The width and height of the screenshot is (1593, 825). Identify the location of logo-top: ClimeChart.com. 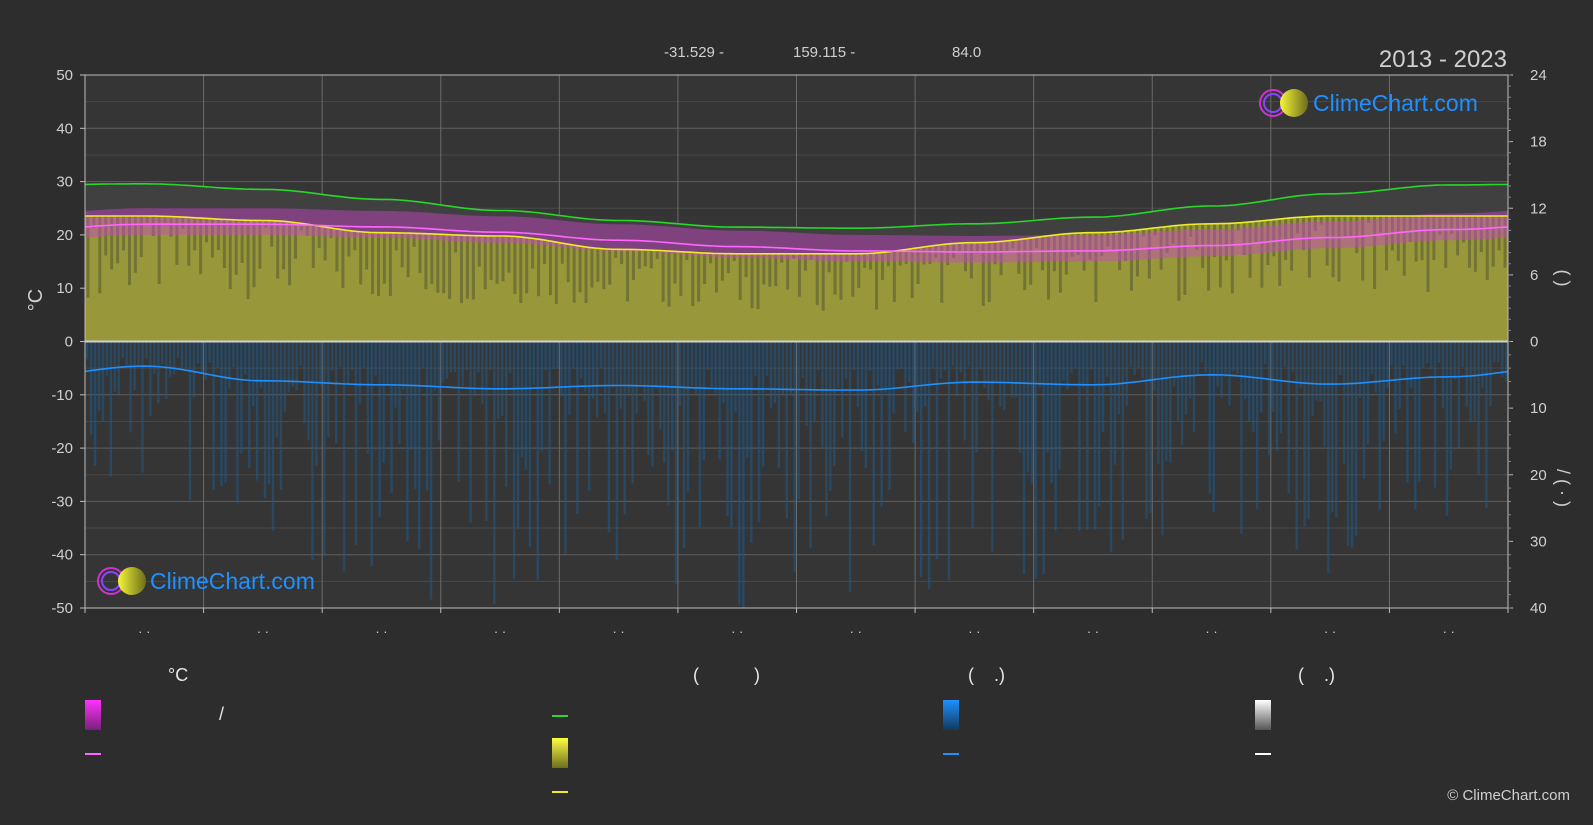
(1368, 103).